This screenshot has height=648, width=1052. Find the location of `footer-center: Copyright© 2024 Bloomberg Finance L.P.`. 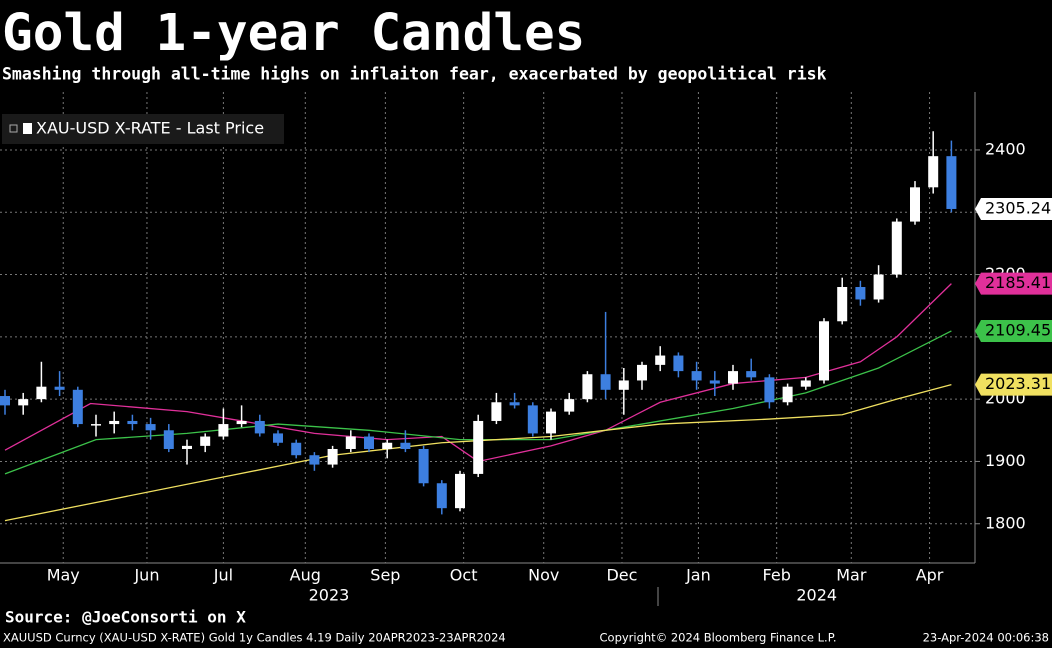

footer-center: Copyright© 2024 Bloomberg Finance L.P. is located at coordinates (718, 638).